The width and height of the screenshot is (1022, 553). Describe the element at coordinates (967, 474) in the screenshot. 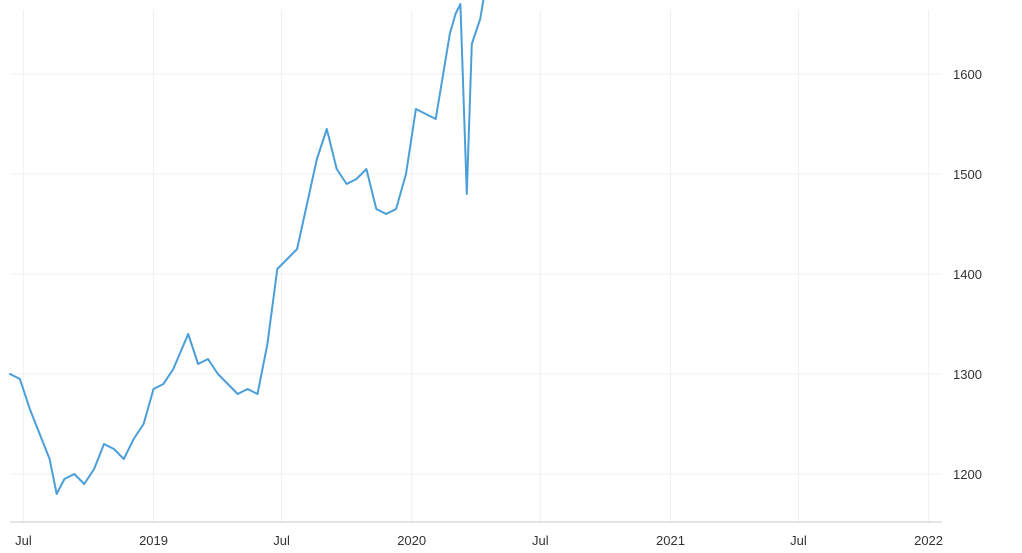

I see `y-tick-label: 1200` at that location.